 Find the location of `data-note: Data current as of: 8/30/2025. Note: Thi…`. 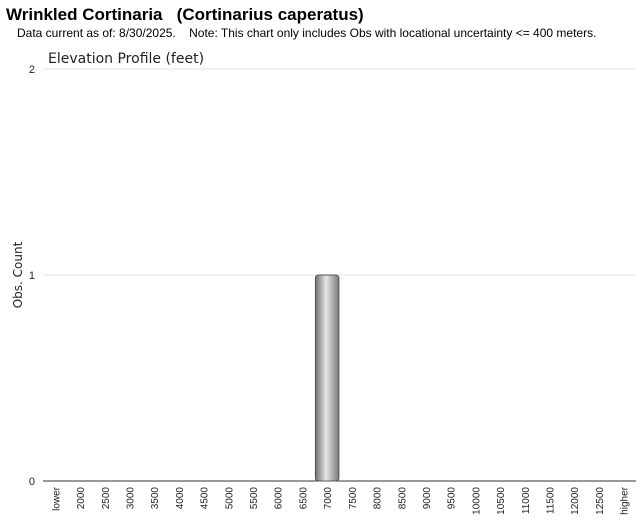

data-note: Data current as of: 8/30/2025. Note: Thi… is located at coordinates (307, 33).